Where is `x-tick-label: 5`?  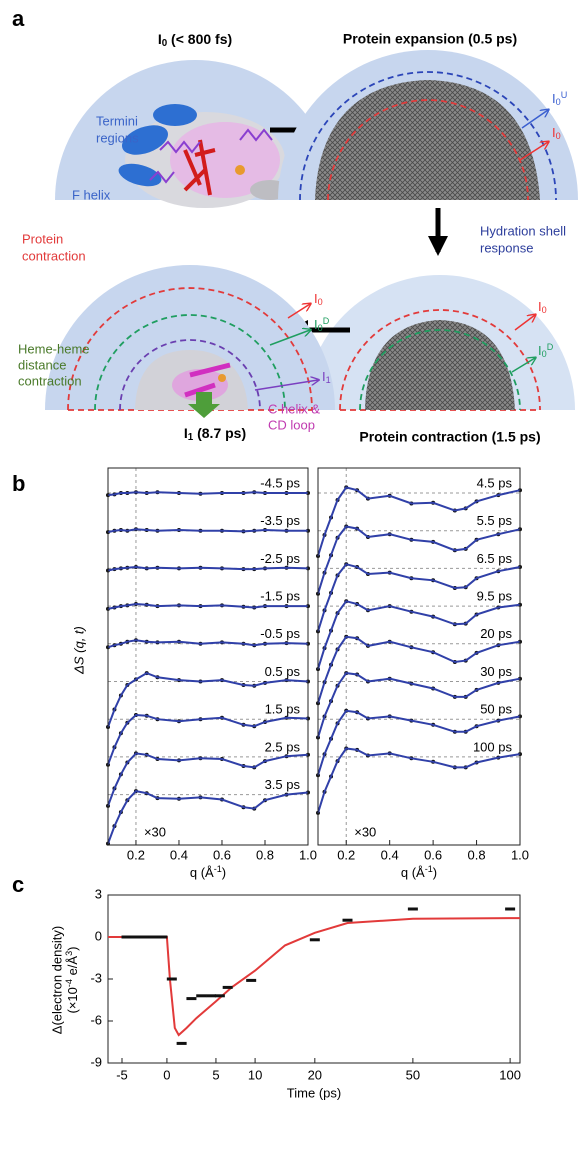
x-tick-label: 5 is located at coordinates (215, 1074).